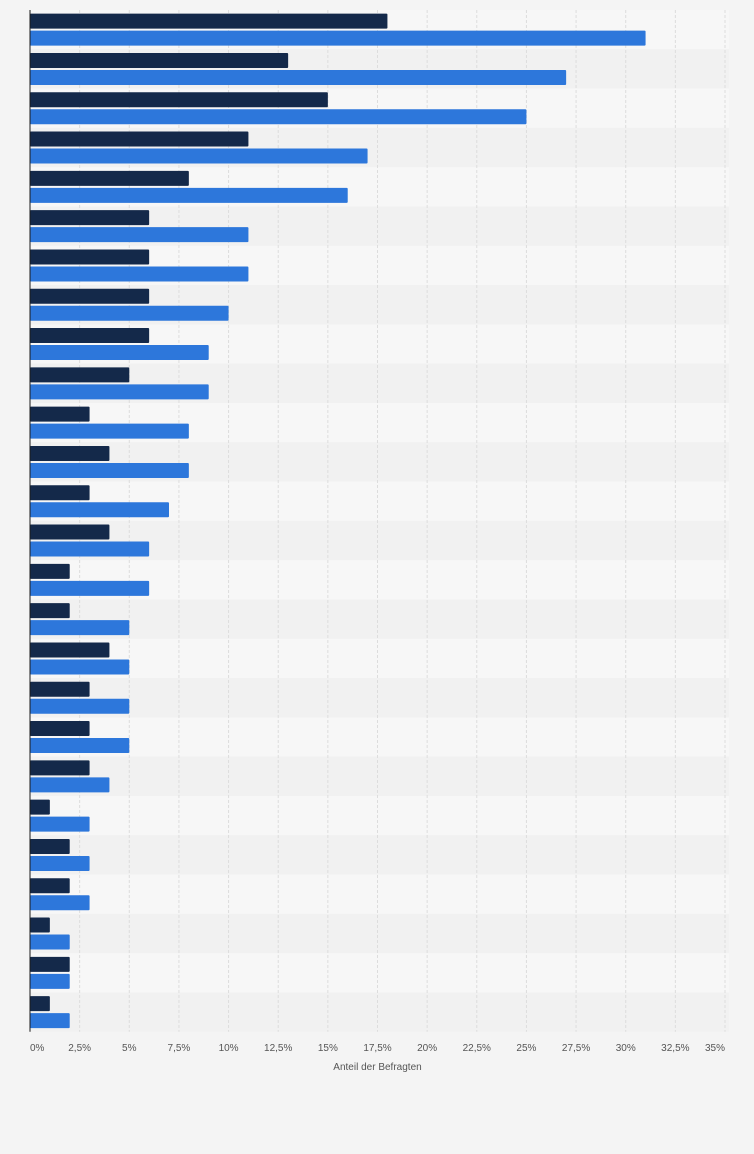 This screenshot has height=1154, width=754. Describe the element at coordinates (79, 1048) in the screenshot. I see `x-tick-label: 2,5%` at that location.